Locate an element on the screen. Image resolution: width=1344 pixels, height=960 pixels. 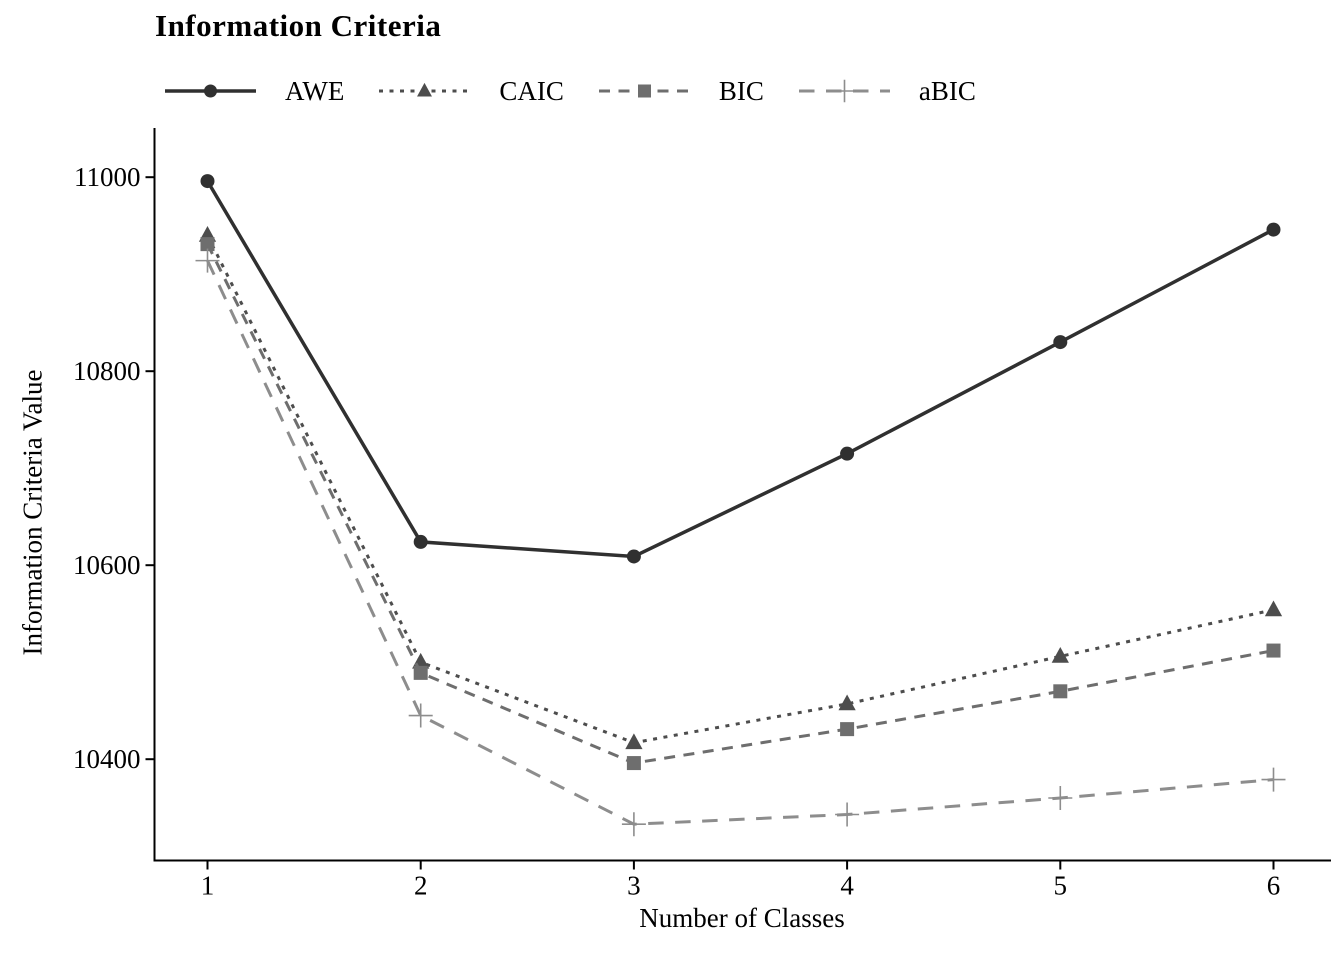
x-tick-label: 2 is located at coordinates (421, 886).